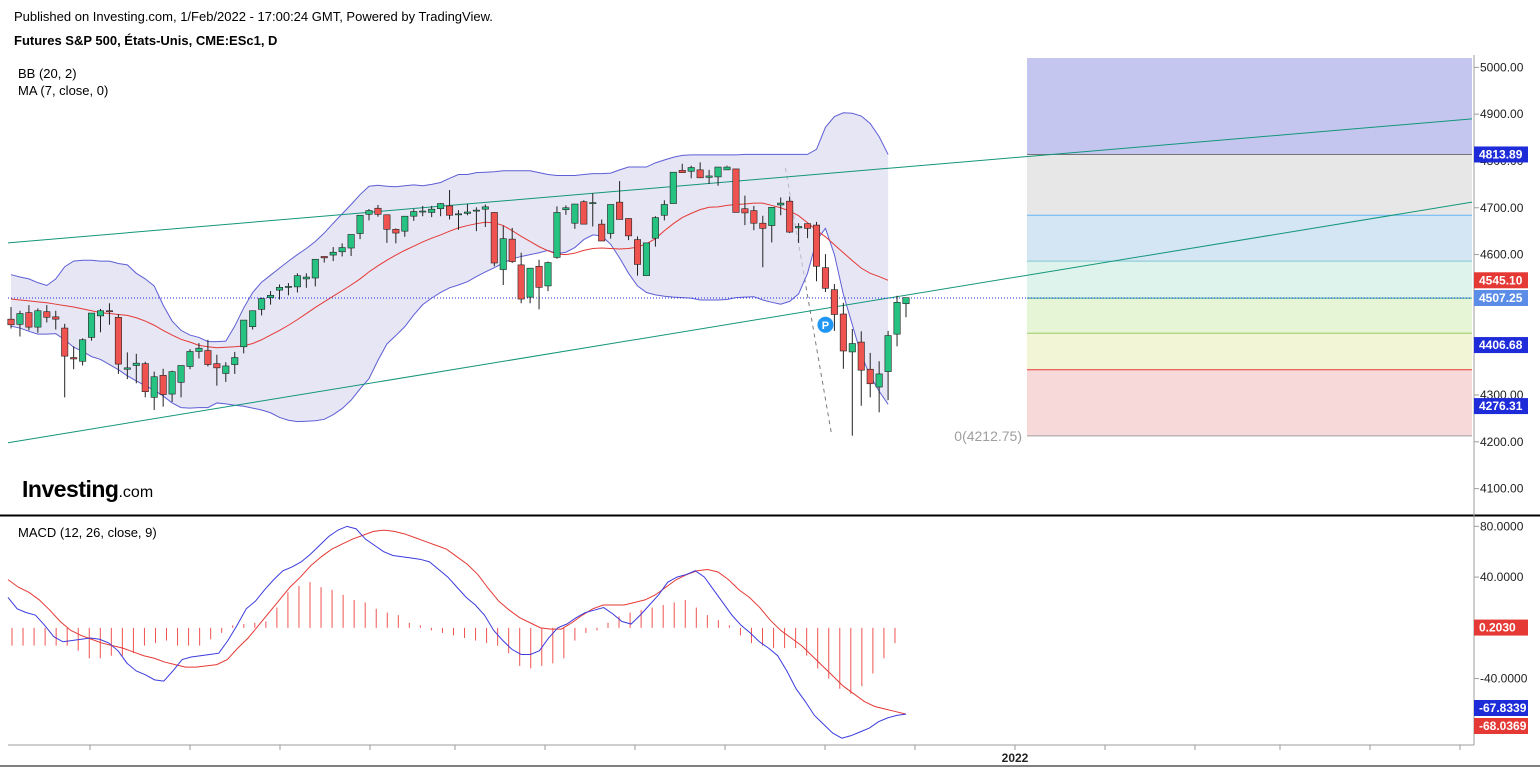 Image resolution: width=1540 pixels, height=772 pixels. I want to click on logo-suffix: .com, so click(136, 492).